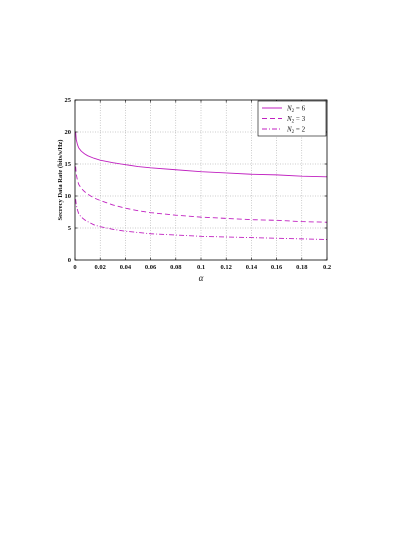 The image size is (415, 537). I want to click on x-axis-label: α, so click(201, 278).